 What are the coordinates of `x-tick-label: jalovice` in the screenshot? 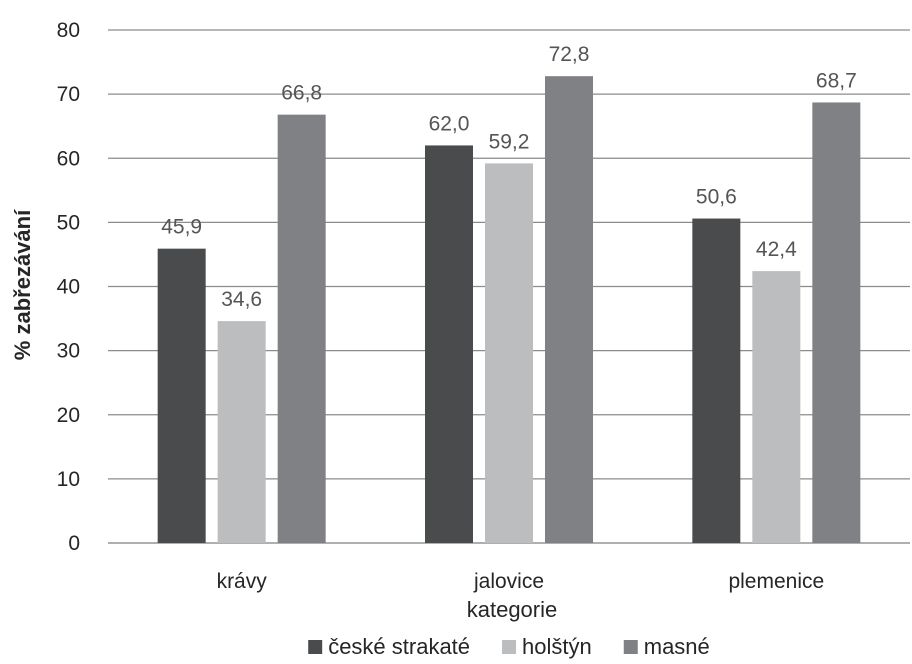 It's located at (508, 581).